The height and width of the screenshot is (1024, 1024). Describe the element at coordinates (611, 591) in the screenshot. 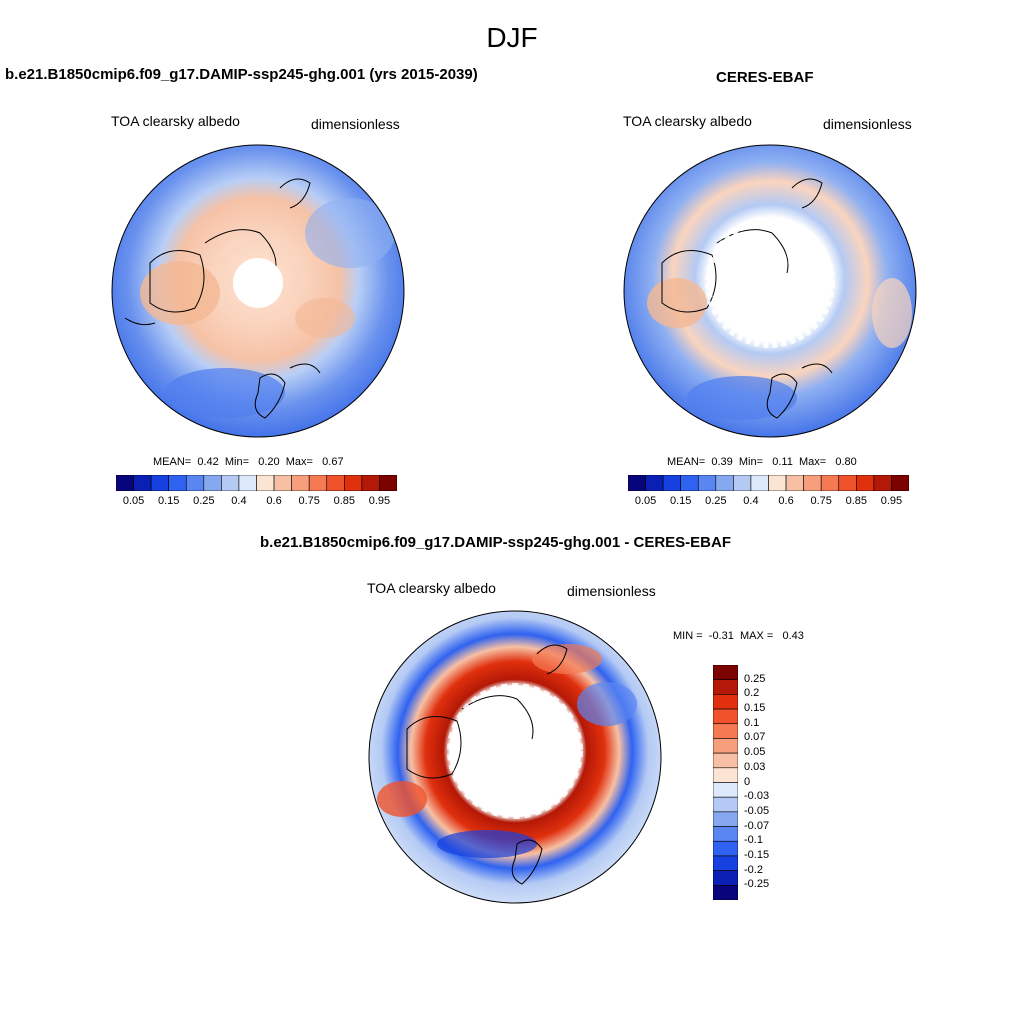

I see `diff-units-label: dimensionless` at that location.